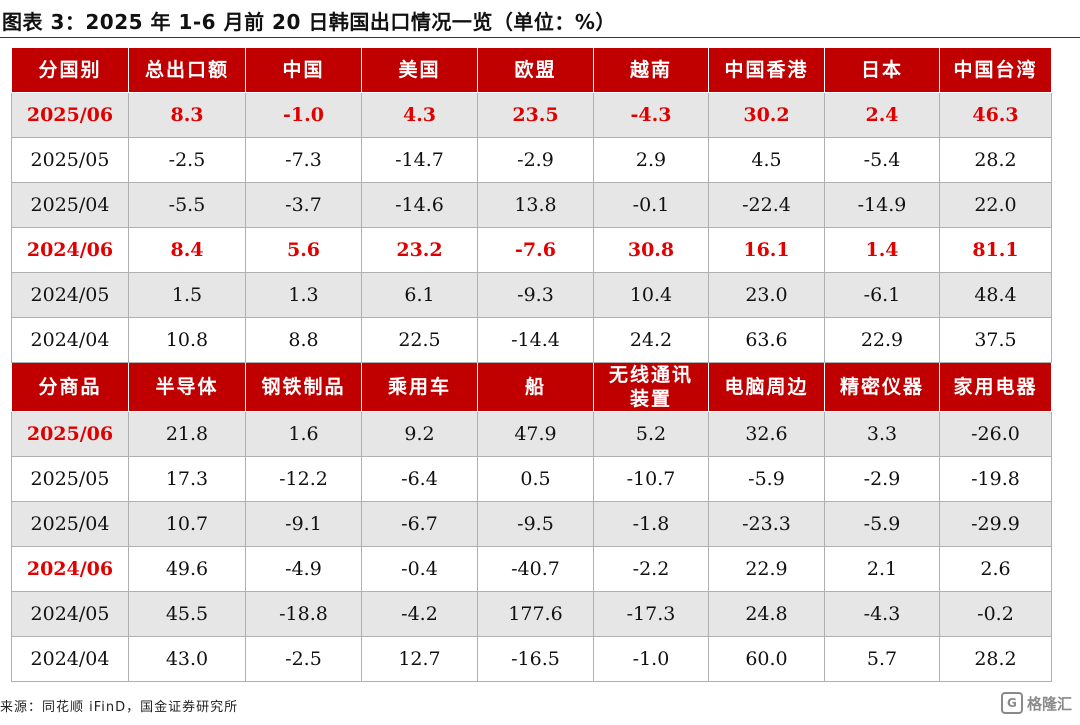 This screenshot has height=725, width=1080. Describe the element at coordinates (535, 434) in the screenshot. I see `table-cell: 47.9` at that location.